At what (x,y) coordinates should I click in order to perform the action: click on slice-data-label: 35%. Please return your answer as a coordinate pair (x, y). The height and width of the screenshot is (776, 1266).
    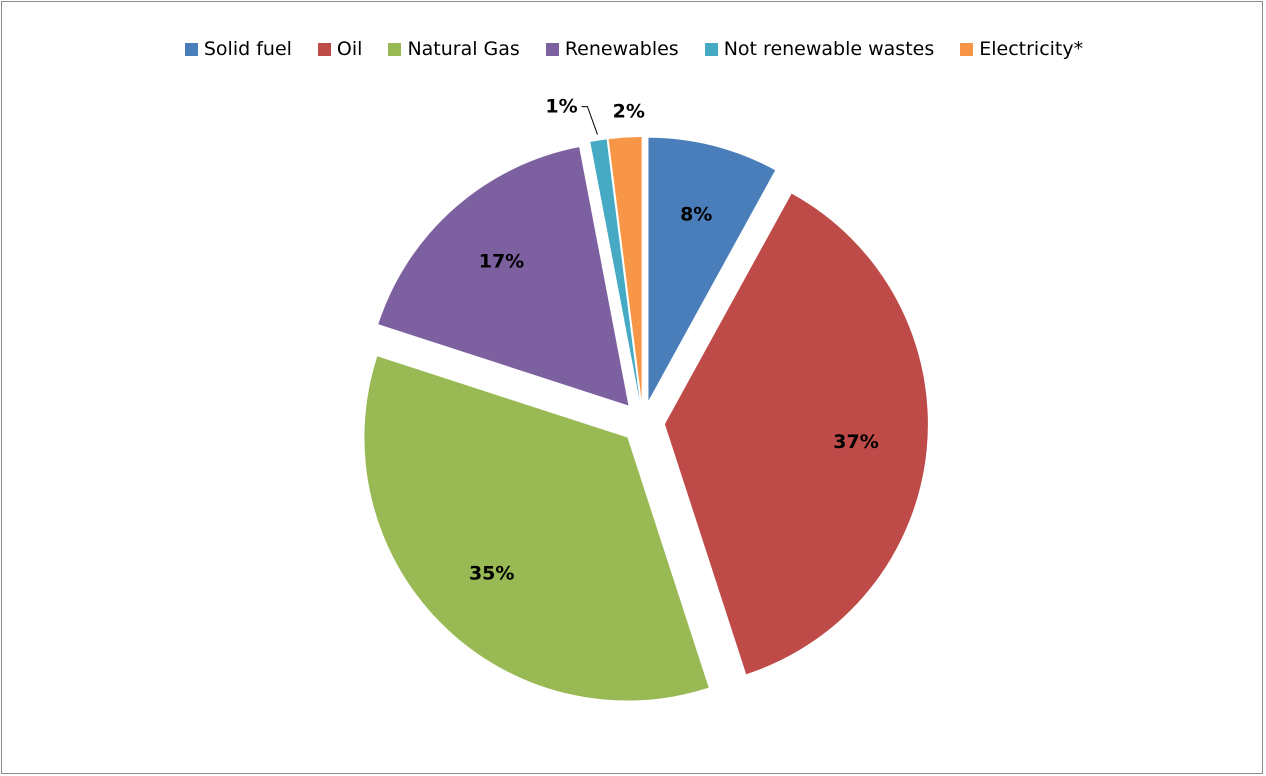
    Looking at the image, I should click on (491, 573).